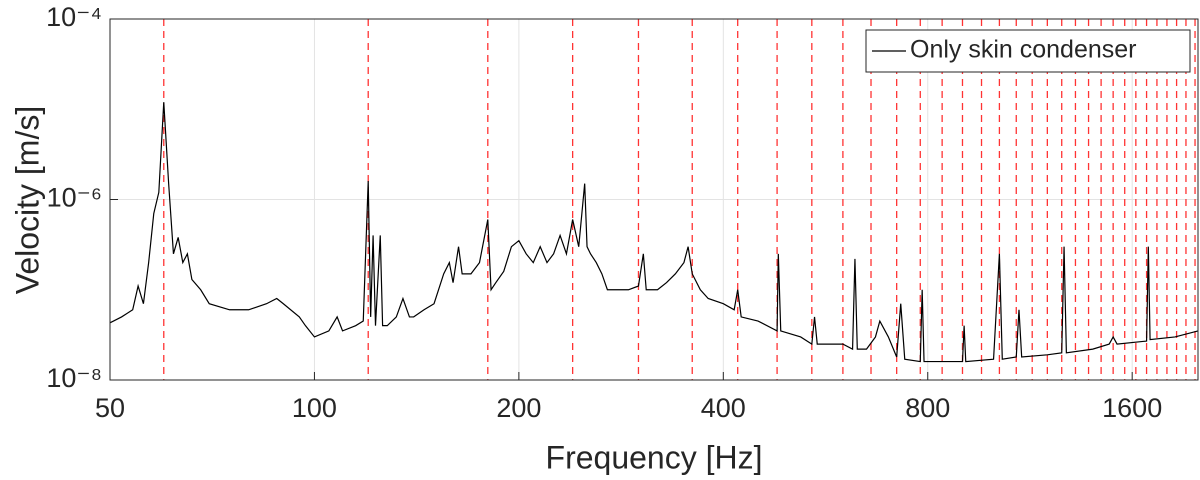 This screenshot has width=1200, height=480. I want to click on x-tick-label: 800, so click(927, 408).